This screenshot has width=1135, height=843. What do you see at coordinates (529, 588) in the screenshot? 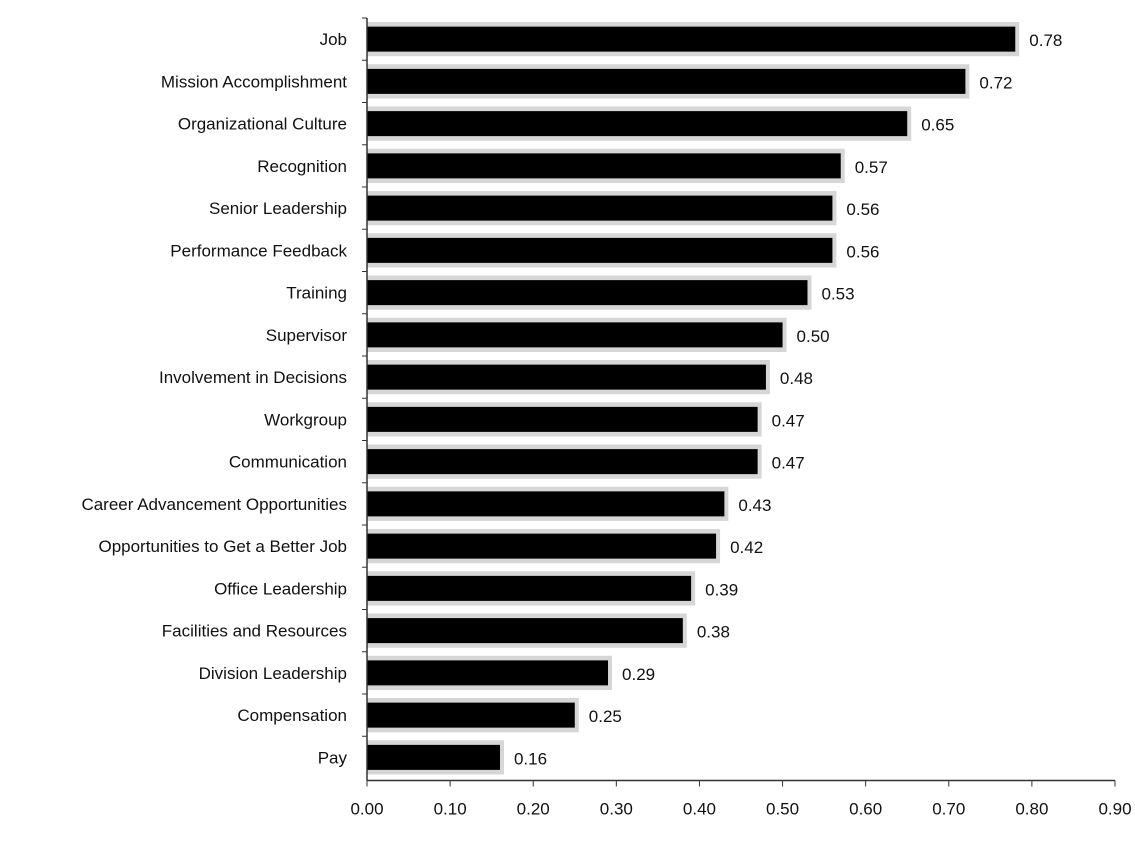
I see `bar-office-leadership` at bounding box center [529, 588].